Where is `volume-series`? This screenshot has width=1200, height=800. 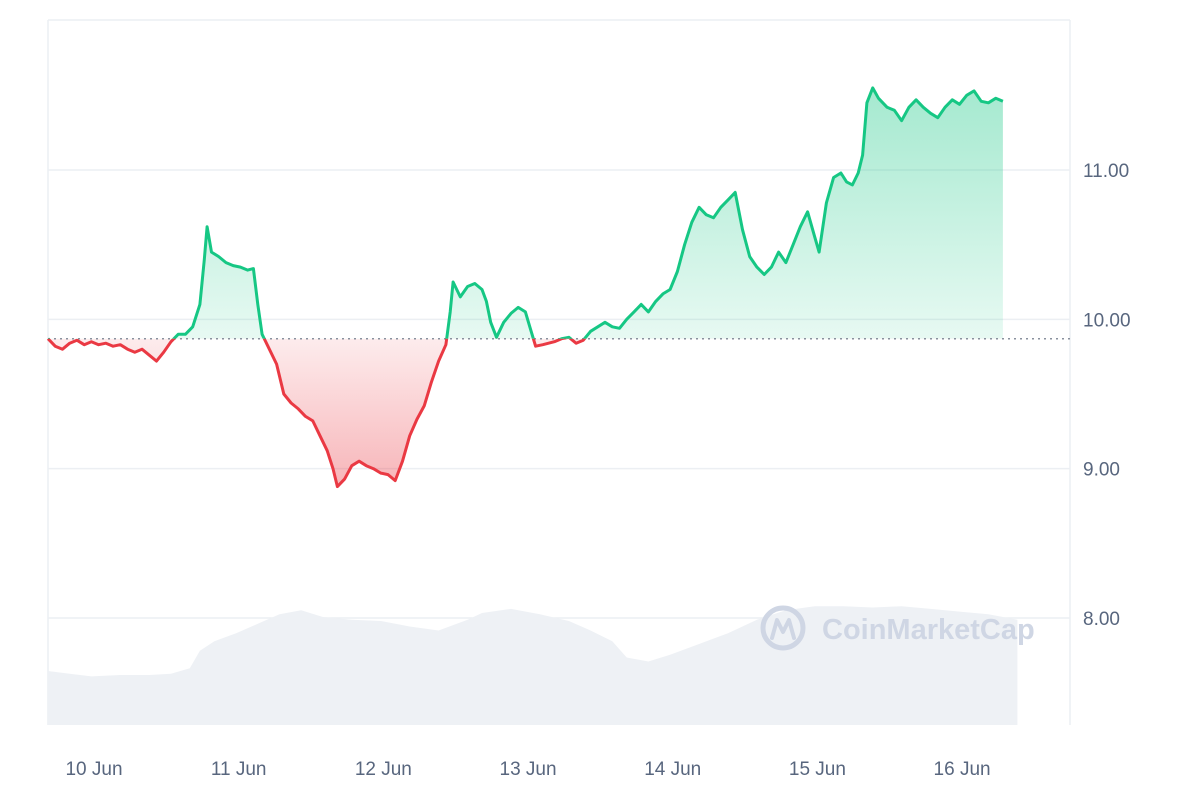 volume-series is located at coordinates (533, 665).